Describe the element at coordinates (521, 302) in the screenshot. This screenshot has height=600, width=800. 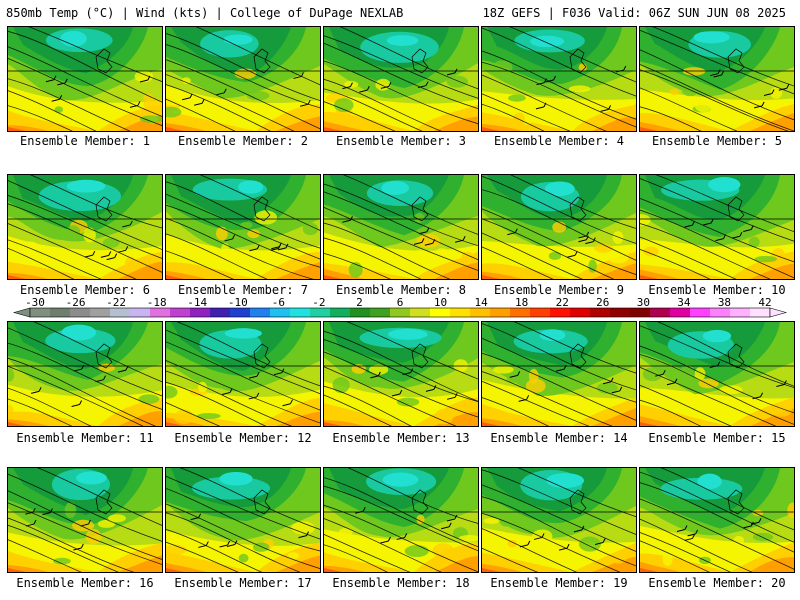
I see `colorbar-tick-label: 18` at that location.